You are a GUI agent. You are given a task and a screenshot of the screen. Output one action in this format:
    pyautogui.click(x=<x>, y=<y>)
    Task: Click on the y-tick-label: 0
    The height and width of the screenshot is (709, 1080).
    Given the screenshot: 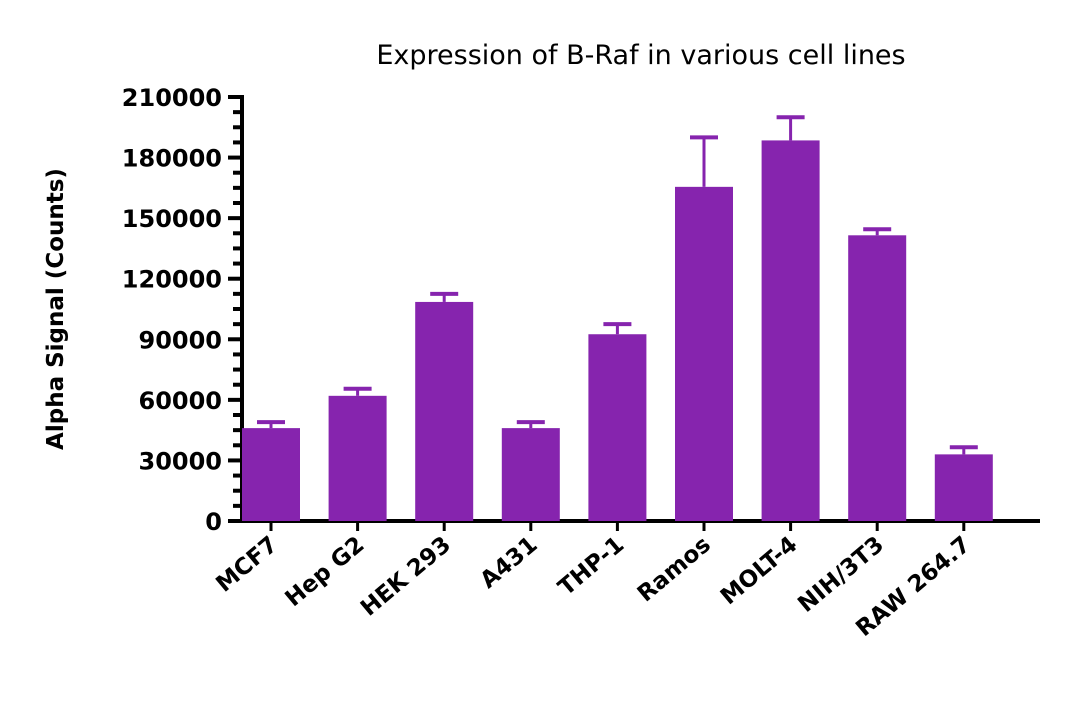 What is the action you would take?
    pyautogui.click(x=213, y=522)
    